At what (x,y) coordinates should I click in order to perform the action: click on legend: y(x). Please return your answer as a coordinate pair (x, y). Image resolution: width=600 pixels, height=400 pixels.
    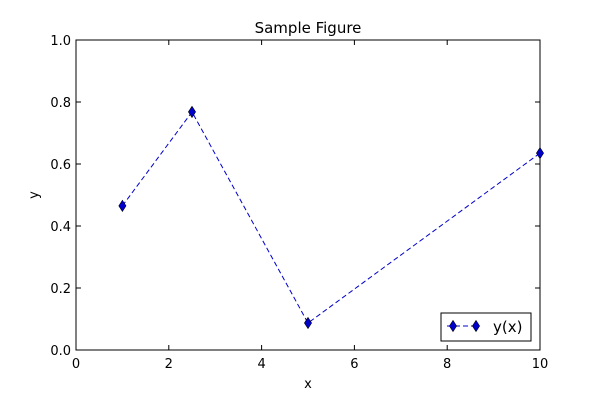
    Looking at the image, I should click on (486, 327).